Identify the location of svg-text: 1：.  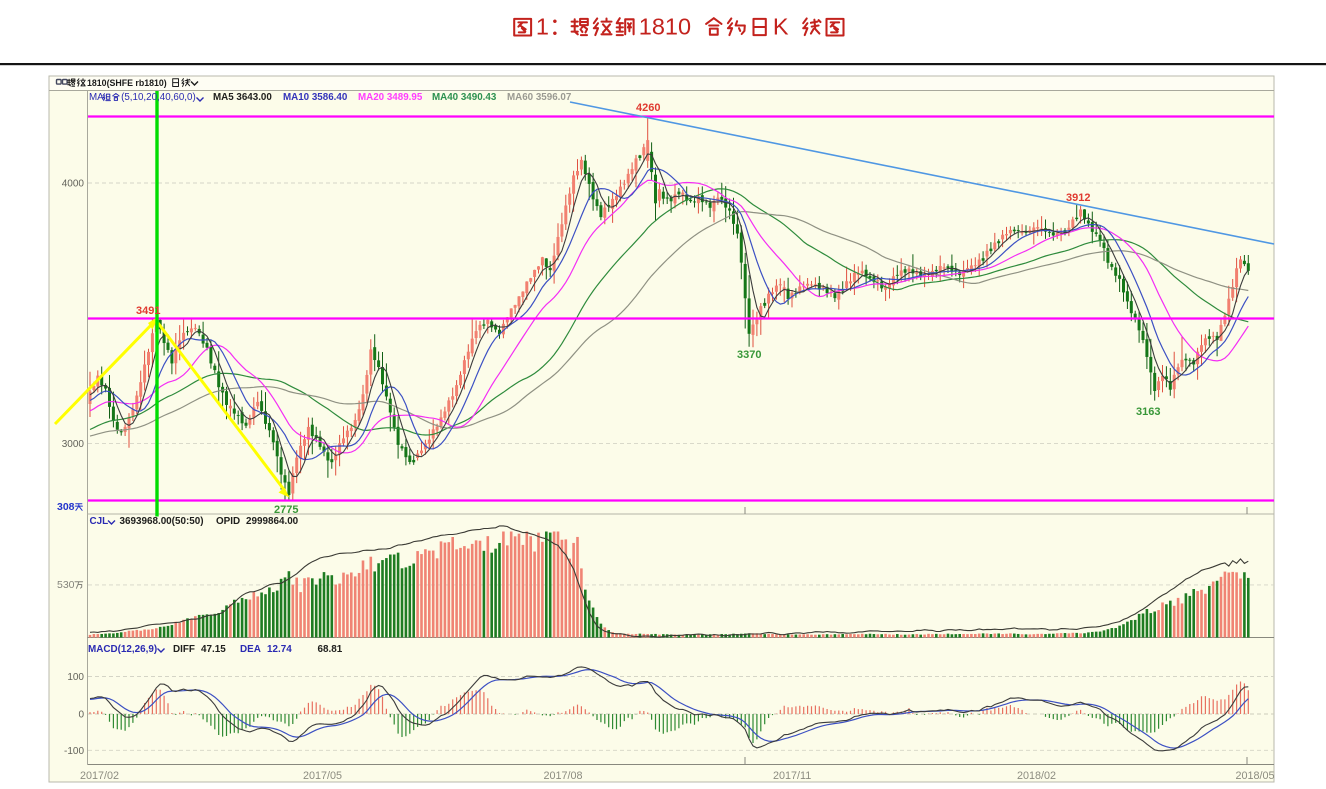
(554, 26).